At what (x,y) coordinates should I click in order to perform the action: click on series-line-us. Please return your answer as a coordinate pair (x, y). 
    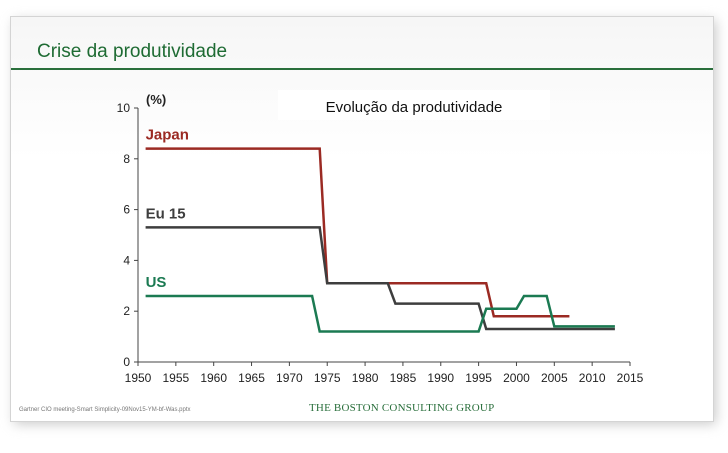
    Looking at the image, I should click on (380, 313).